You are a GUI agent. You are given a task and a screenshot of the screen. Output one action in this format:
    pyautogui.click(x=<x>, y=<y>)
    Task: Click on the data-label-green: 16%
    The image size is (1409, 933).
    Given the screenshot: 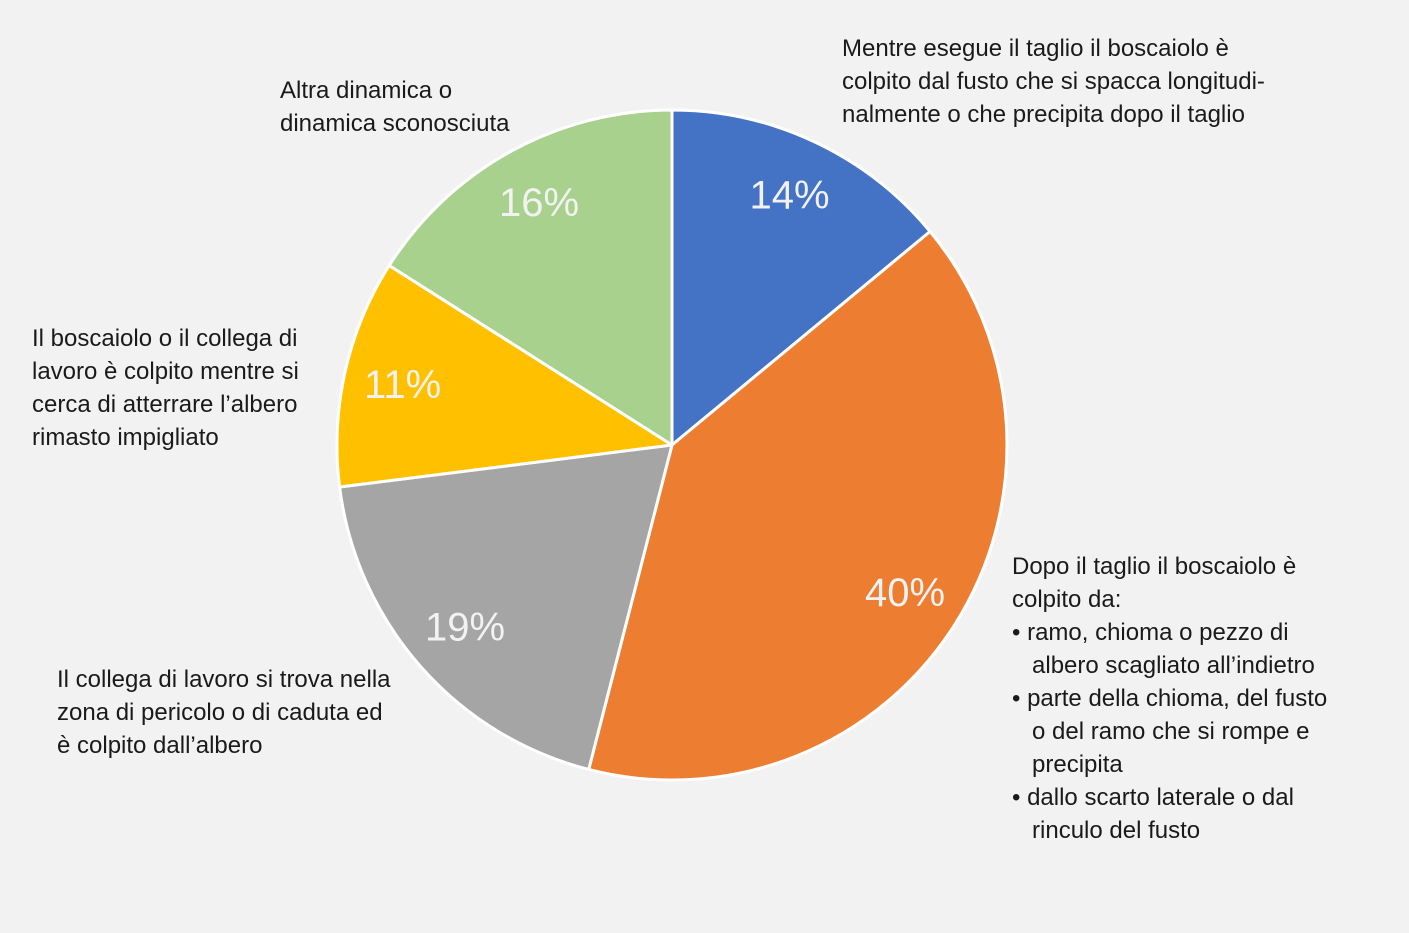 What is the action you would take?
    pyautogui.click(x=539, y=203)
    